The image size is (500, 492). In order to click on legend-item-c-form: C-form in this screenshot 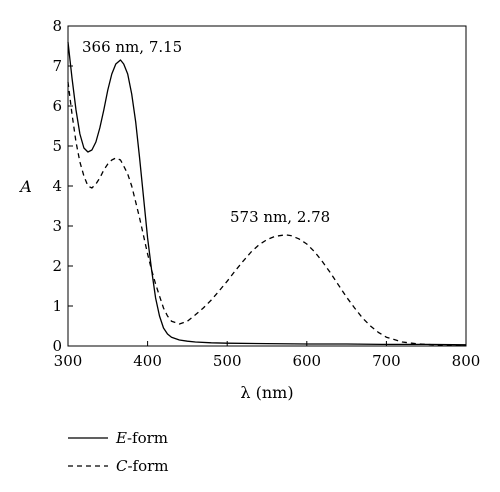, I will do `click(118, 466)`.